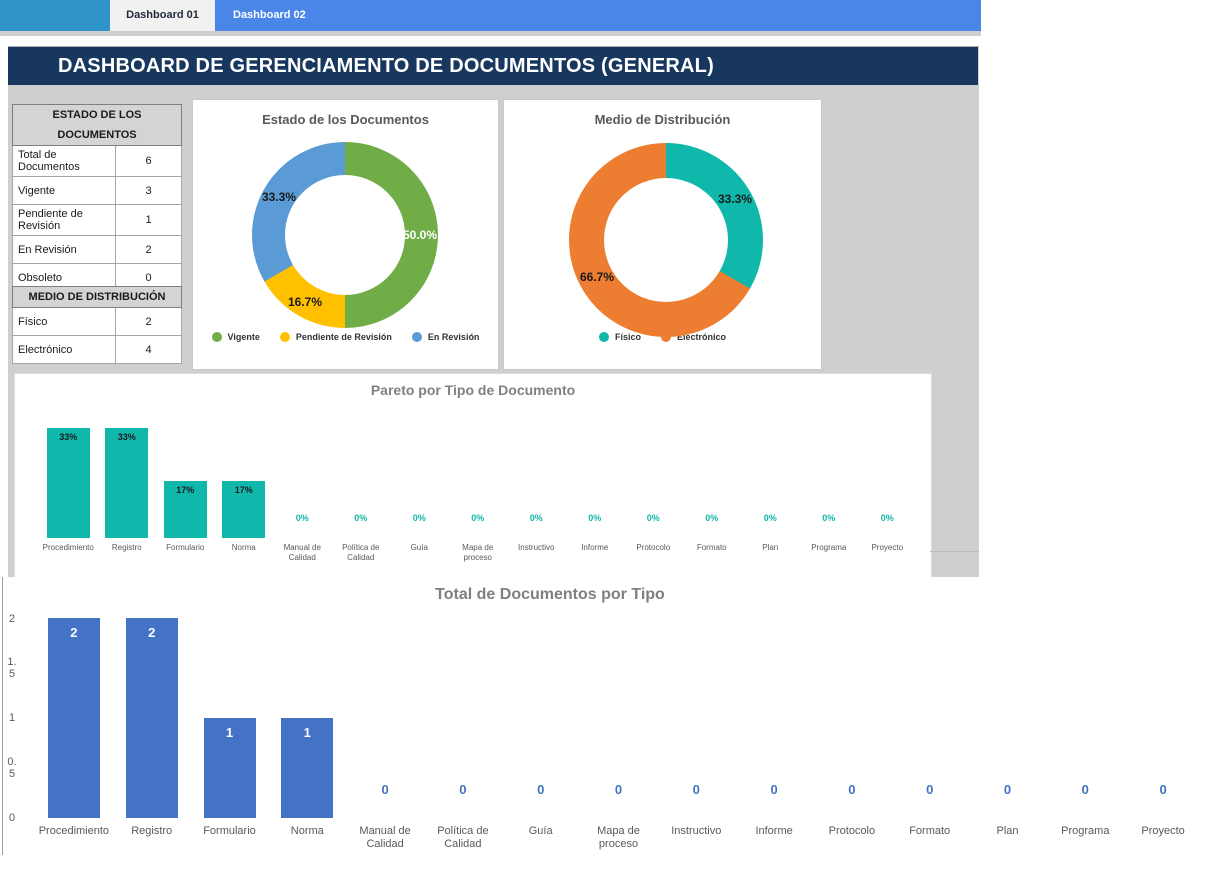 This screenshot has height=891, width=1209. What do you see at coordinates (97, 297) in the screenshot?
I see `table-header: MEDIO DE DISTRIBUCIÓN` at bounding box center [97, 297].